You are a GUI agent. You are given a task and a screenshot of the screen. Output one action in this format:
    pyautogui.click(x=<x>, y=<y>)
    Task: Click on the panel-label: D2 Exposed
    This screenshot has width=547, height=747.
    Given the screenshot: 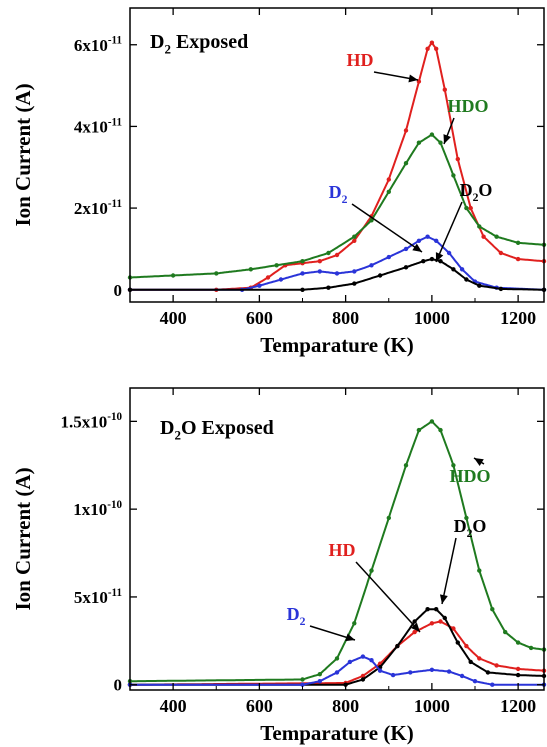 What is the action you would take?
    pyautogui.click(x=199, y=44)
    